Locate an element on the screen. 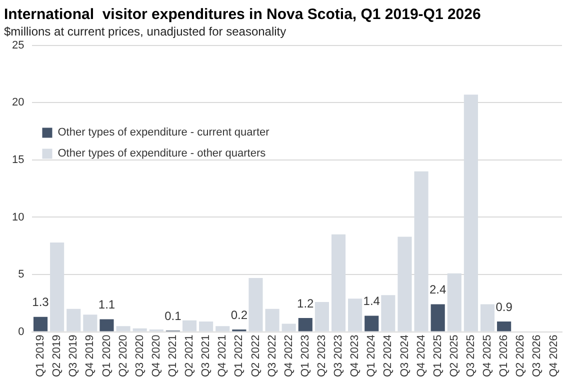 The width and height of the screenshot is (576, 384). x-tick-label: Q1 2020 is located at coordinates (106, 355).